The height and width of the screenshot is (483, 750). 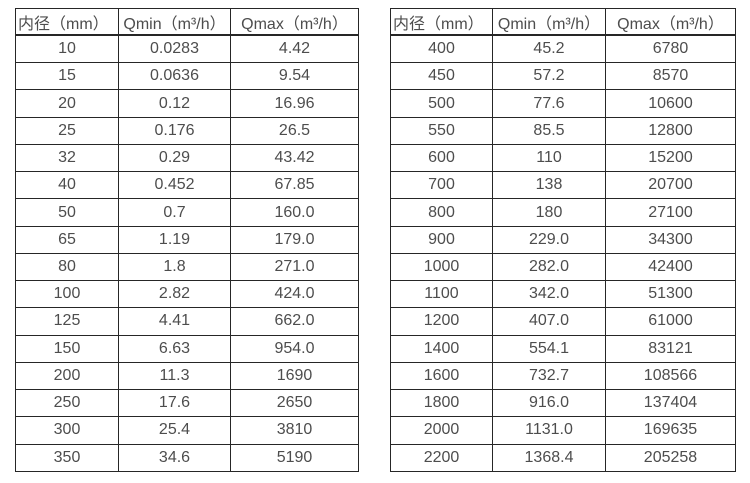 What do you see at coordinates (563, 430) in the screenshot?
I see `table-row: 2000 1131.0 169635` at bounding box center [563, 430].